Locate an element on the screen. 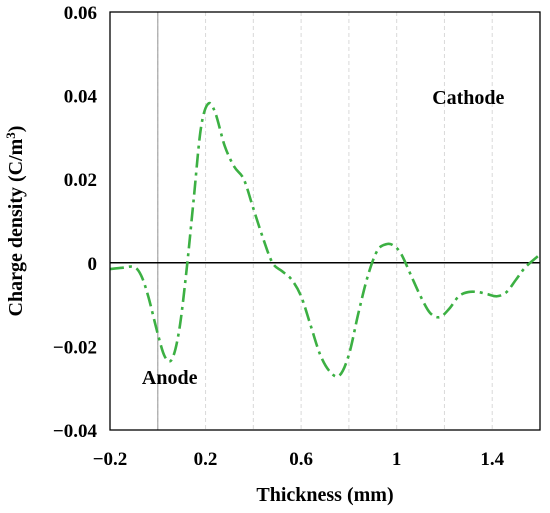 The height and width of the screenshot is (513, 550). x-tick-label: 1.4 is located at coordinates (492, 459).